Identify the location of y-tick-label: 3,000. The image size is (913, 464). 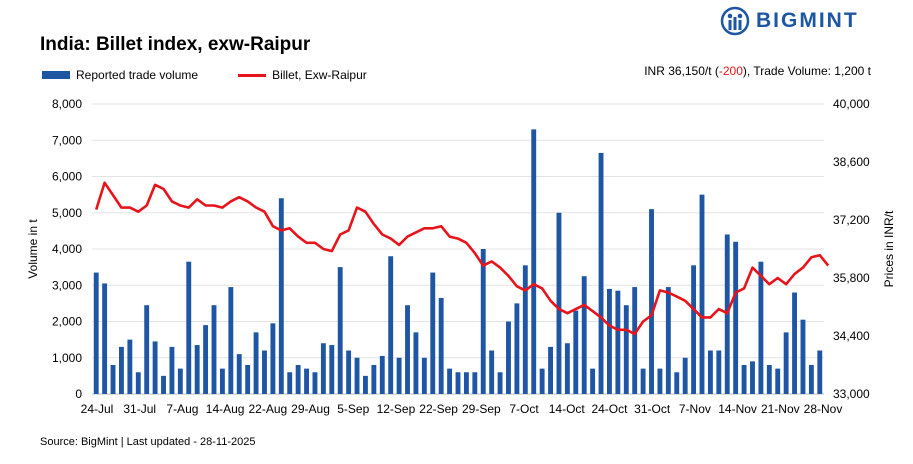
(67, 285).